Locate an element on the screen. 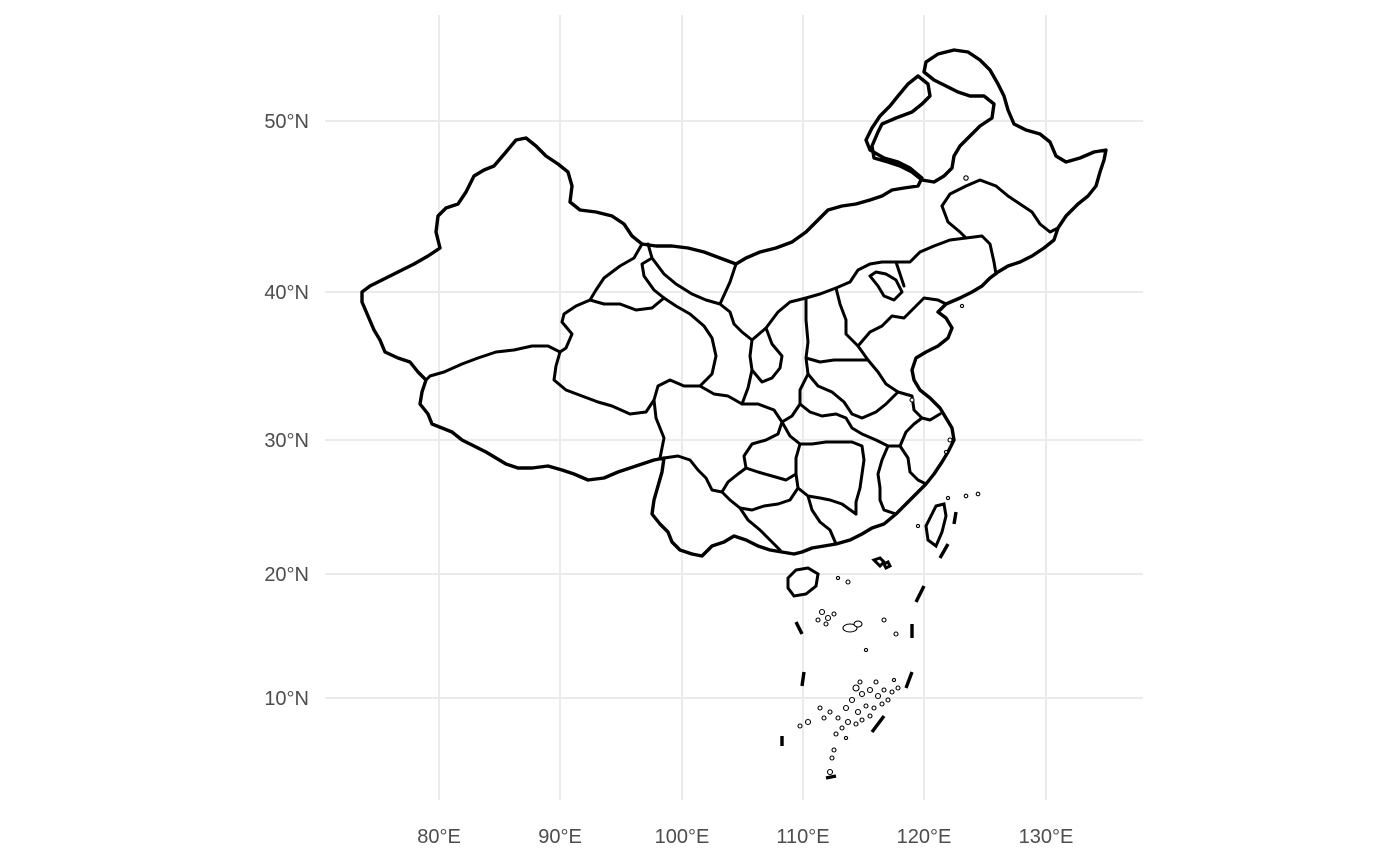 Image resolution: width=1400 pixels, height=866 pixels. x-axis-labels: 80°E 90°E 100°E 110°E 120°E 130°E is located at coordinates (745, 837).